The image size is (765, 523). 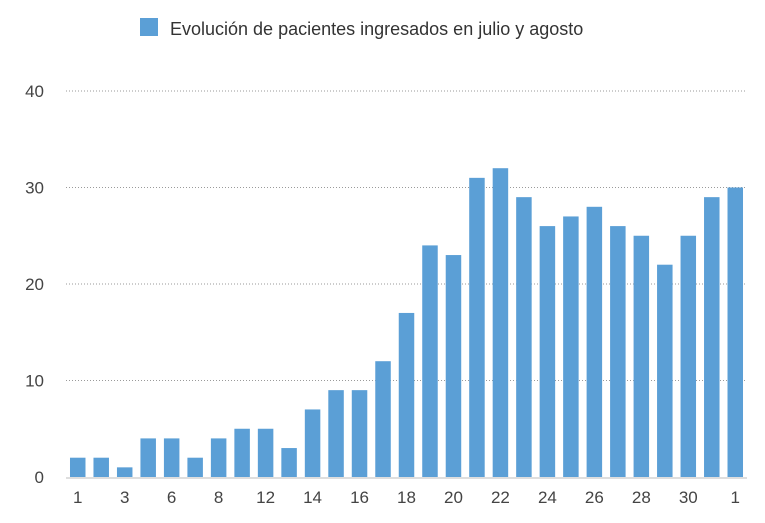 What do you see at coordinates (312, 497) in the screenshot?
I see `x-tick-label: 14` at bounding box center [312, 497].